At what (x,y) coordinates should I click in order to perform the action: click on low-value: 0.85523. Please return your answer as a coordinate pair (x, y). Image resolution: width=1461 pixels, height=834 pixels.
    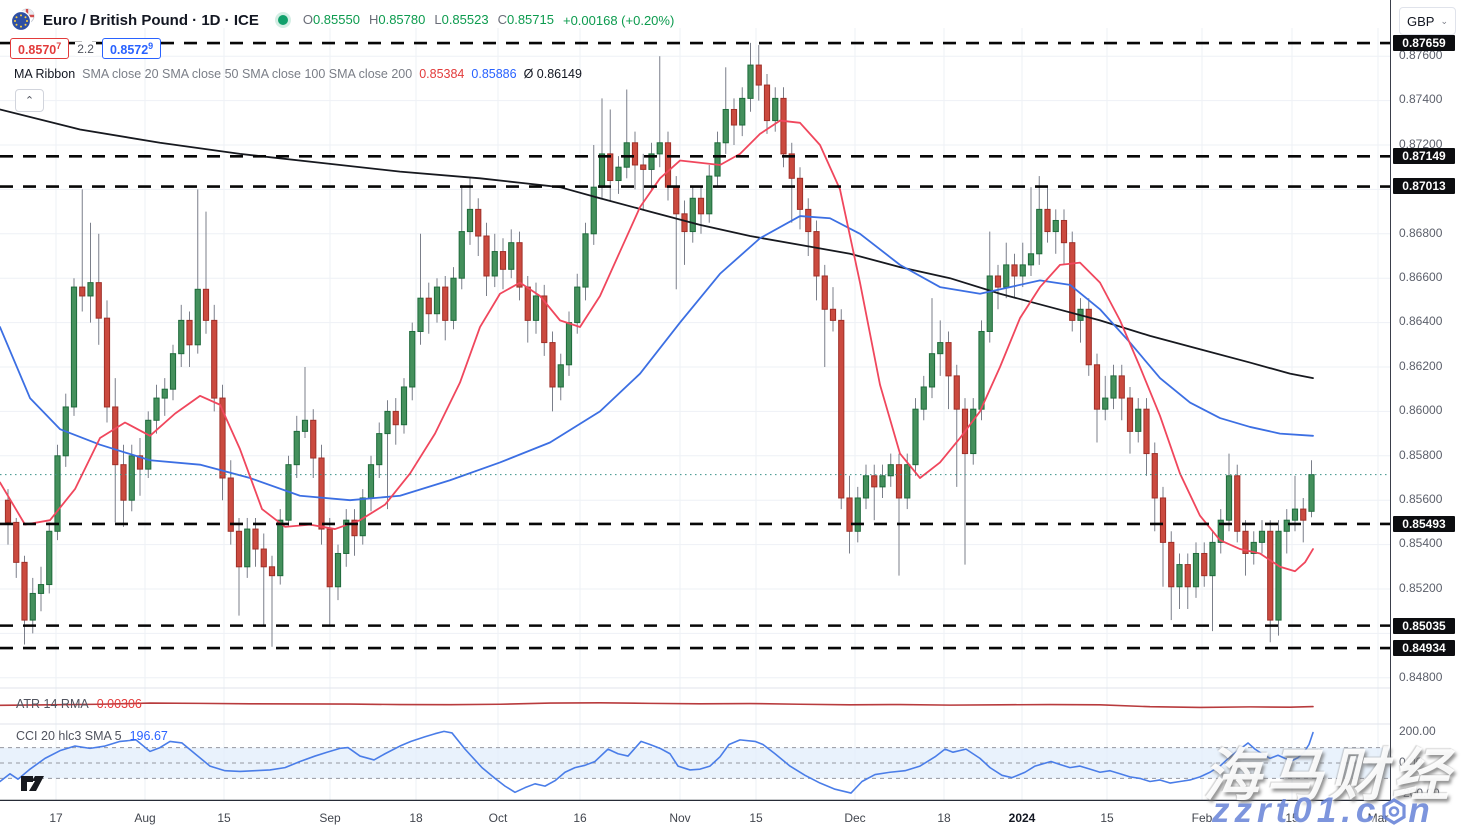
    Looking at the image, I should click on (465, 19).